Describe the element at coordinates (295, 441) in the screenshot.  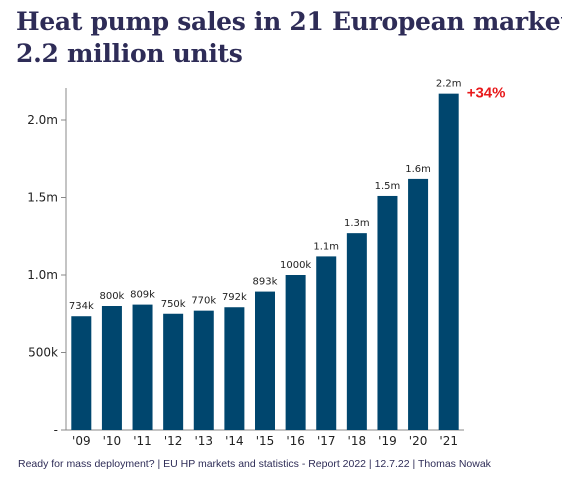
I see `x-tick-label: '16` at that location.